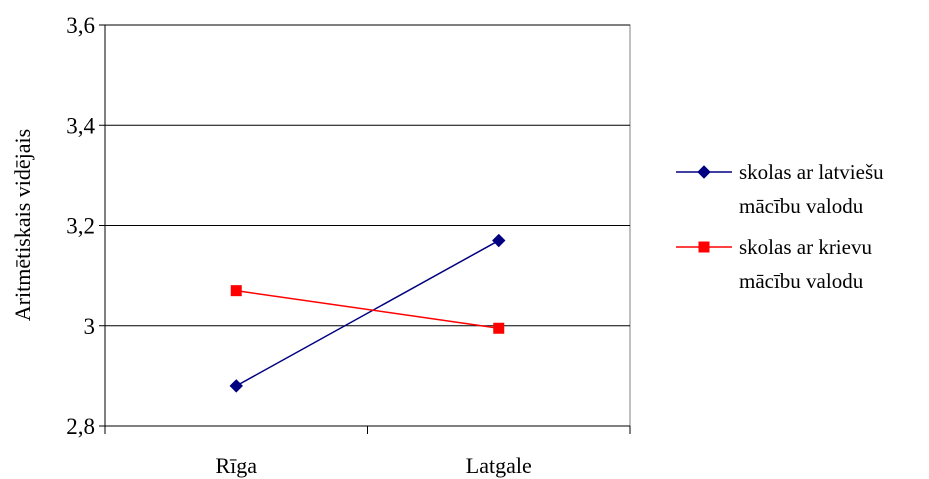  What do you see at coordinates (22, 225) in the screenshot?
I see `y-axis-title: Aritmētiskais vidējais` at bounding box center [22, 225].